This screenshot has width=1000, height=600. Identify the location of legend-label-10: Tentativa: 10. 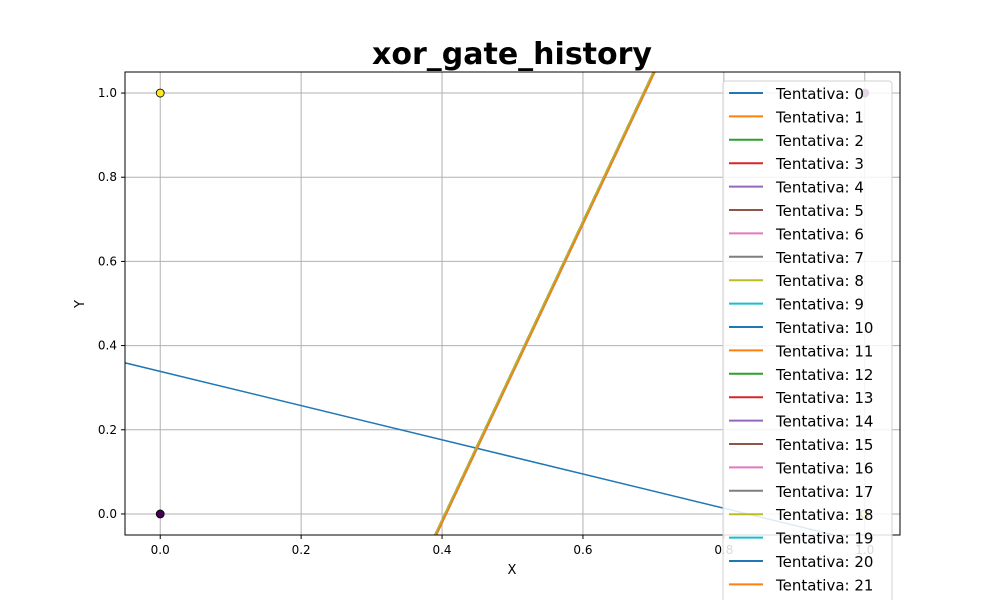
(824, 328).